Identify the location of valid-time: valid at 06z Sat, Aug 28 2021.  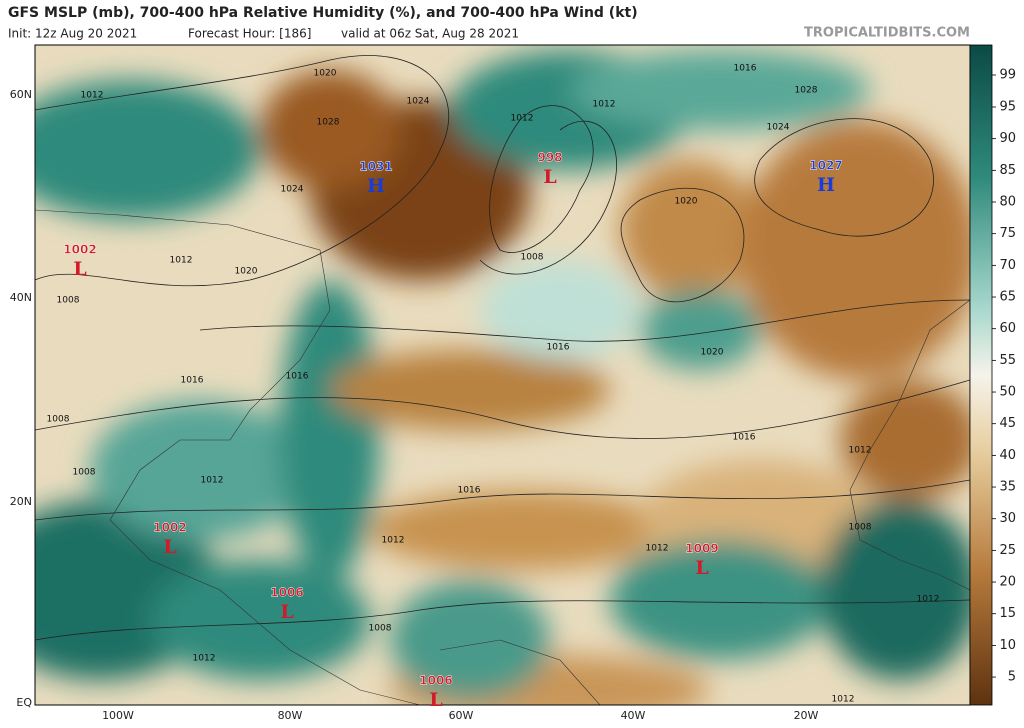
(430, 34).